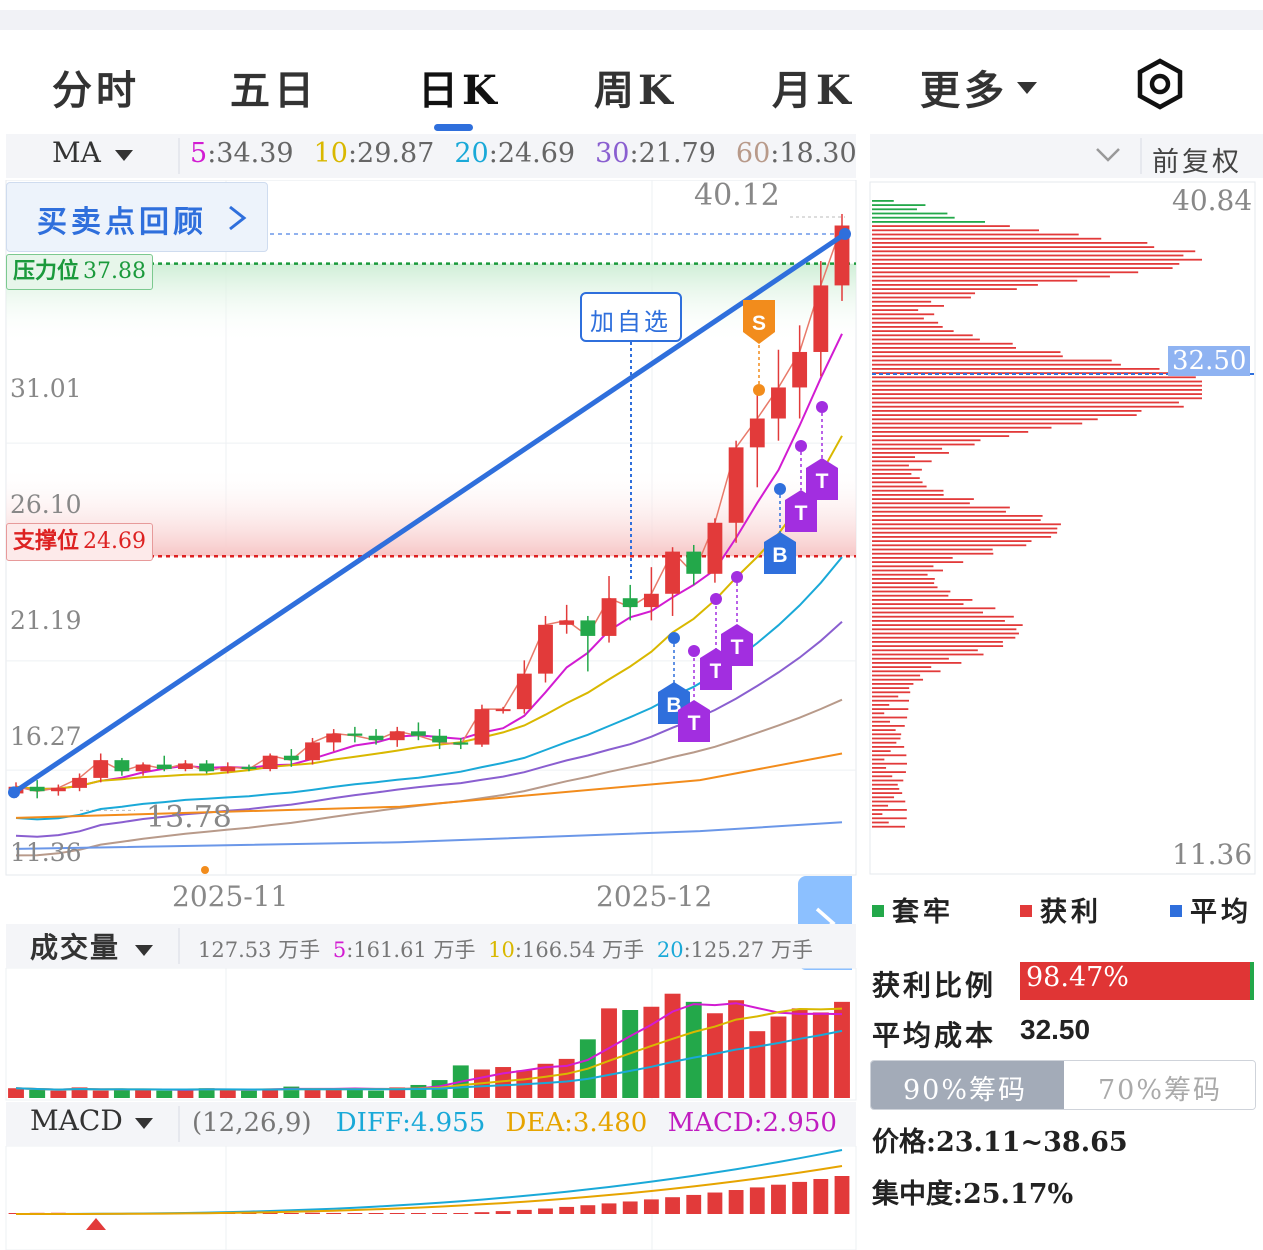 The width and height of the screenshot is (1263, 1250). Describe the element at coordinates (96, 90) in the screenshot. I see `tab-intraday: 分时` at that location.